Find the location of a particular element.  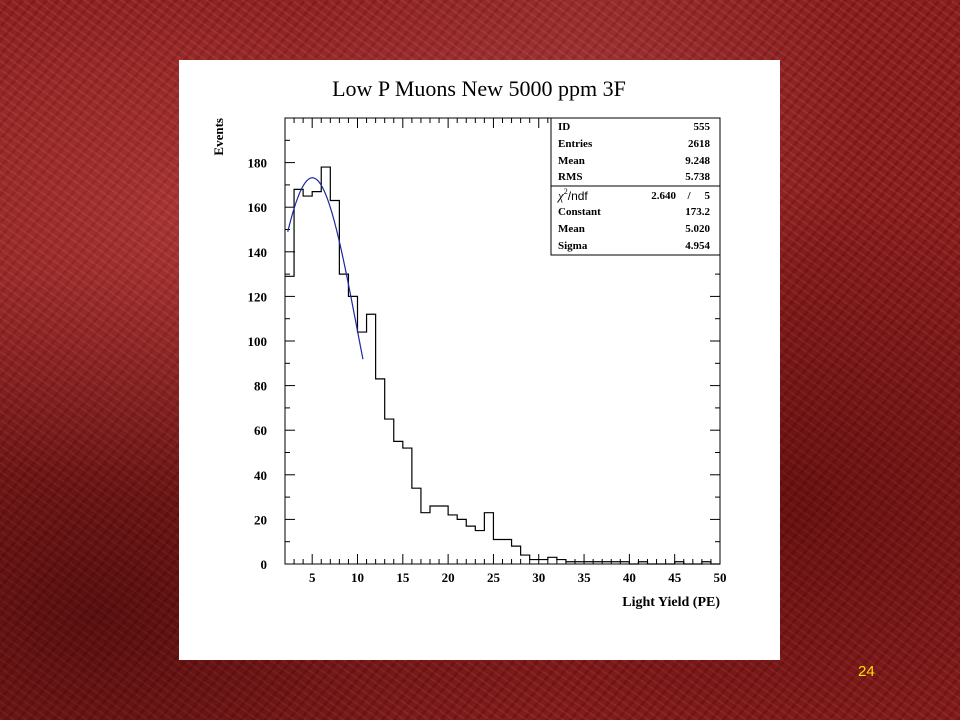

stat-label-entries: Entries is located at coordinates (575, 144).